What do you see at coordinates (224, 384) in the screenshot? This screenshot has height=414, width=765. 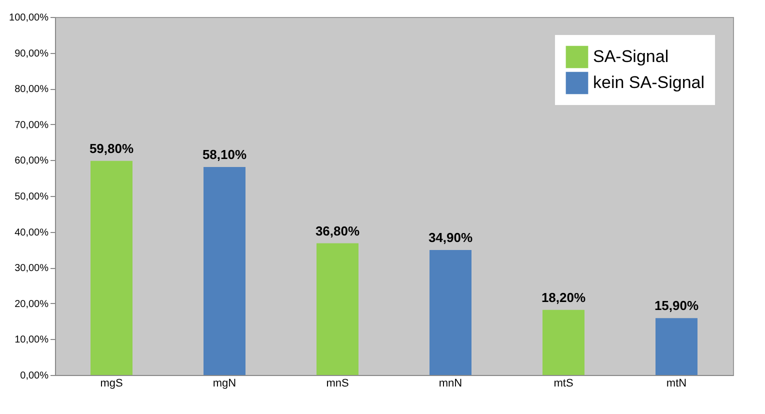 I see `x-tick-label: mgN` at bounding box center [224, 384].